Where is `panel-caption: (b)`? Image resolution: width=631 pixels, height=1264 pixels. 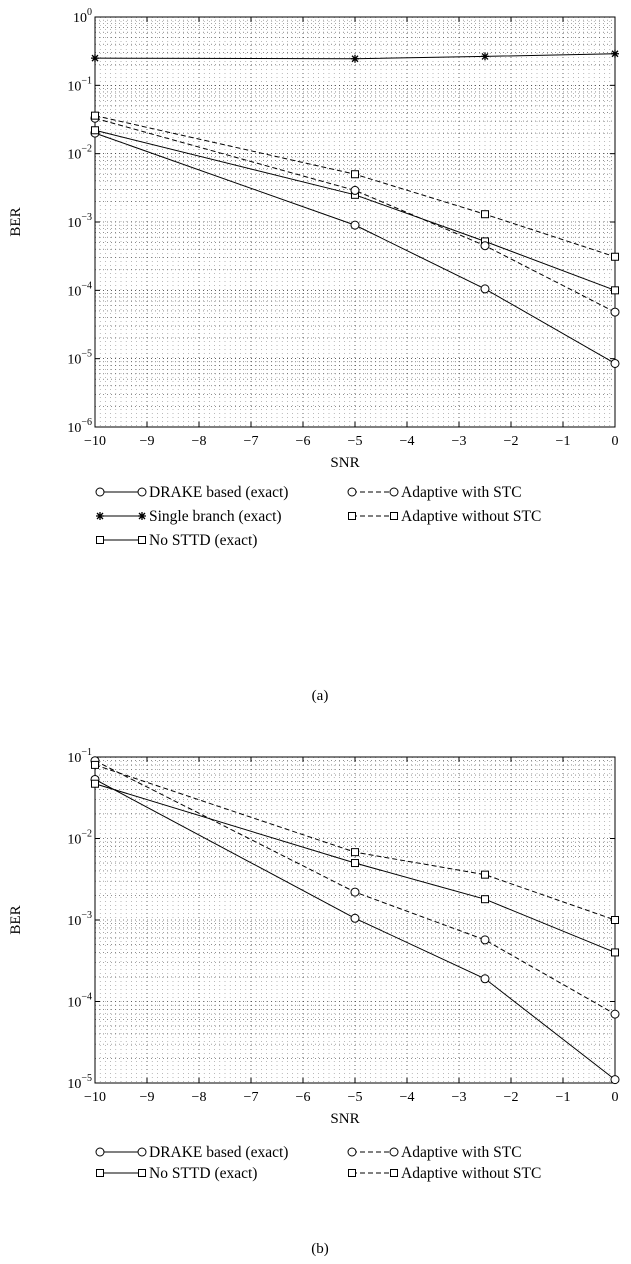 panel-caption: (b) is located at coordinates (320, 1249).